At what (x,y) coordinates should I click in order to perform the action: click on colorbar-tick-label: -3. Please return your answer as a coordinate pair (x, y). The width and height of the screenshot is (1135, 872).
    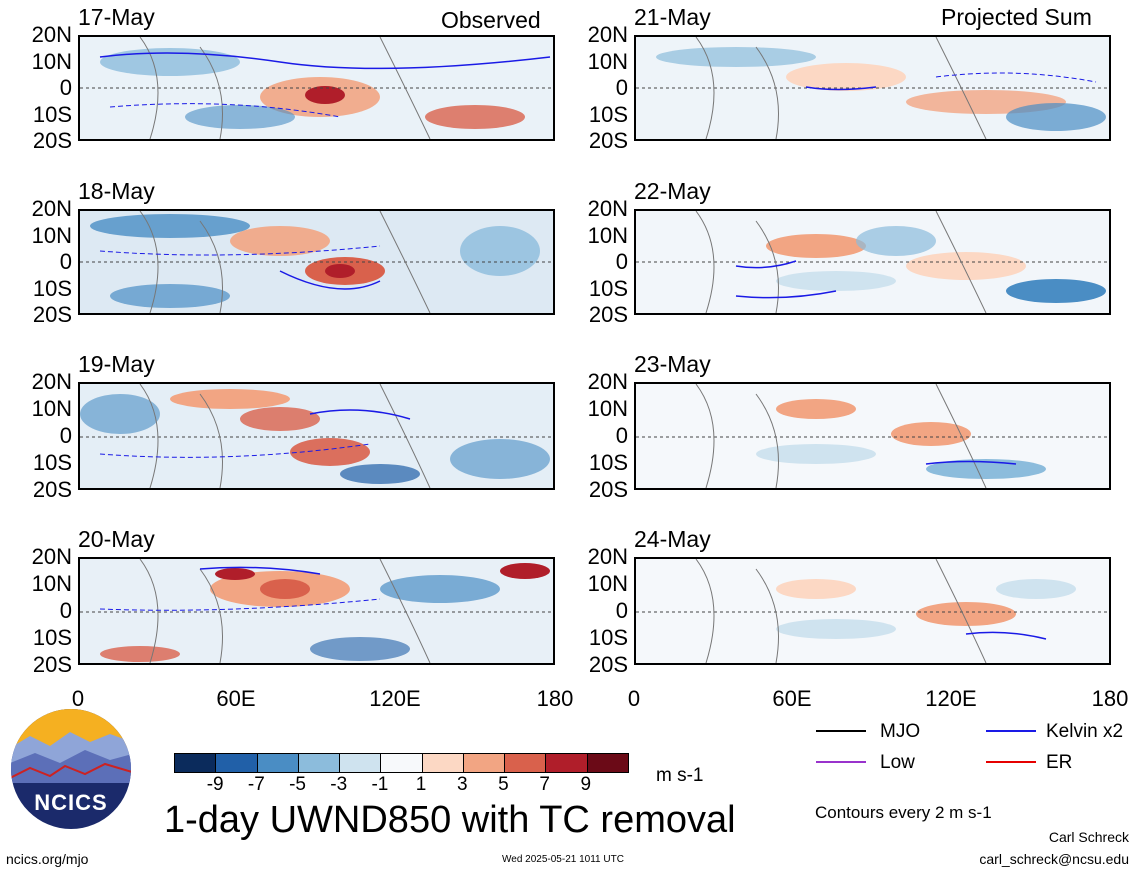
    Looking at the image, I should click on (339, 784).